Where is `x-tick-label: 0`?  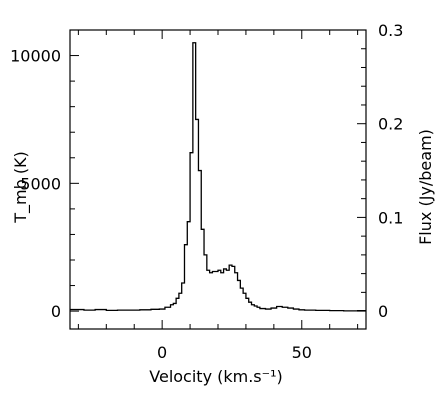 x-tick-label: 0 is located at coordinates (162, 352).